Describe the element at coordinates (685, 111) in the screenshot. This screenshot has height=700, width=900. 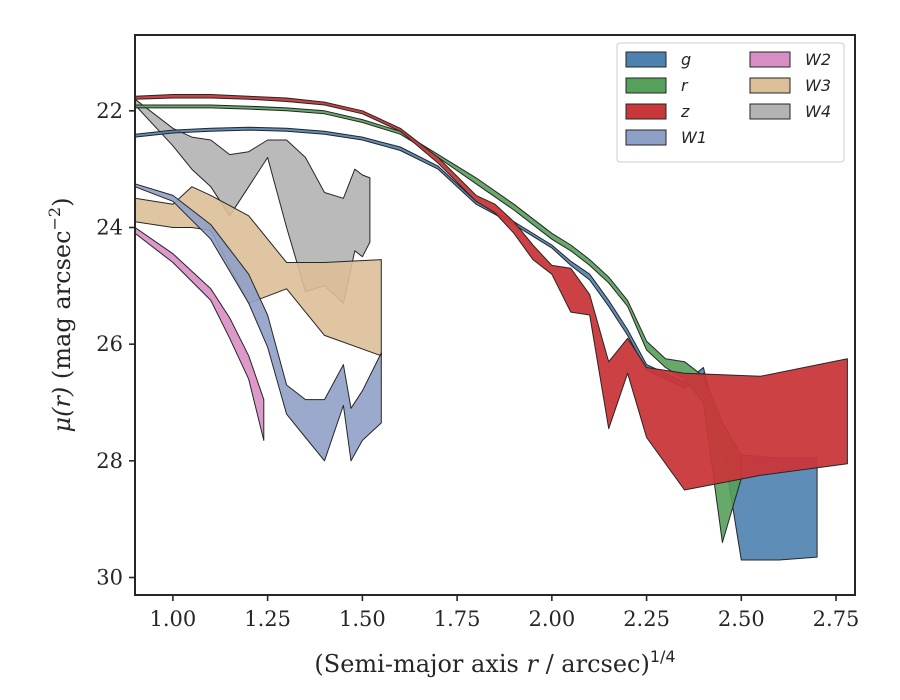
I see `legend-label-z: z` at that location.